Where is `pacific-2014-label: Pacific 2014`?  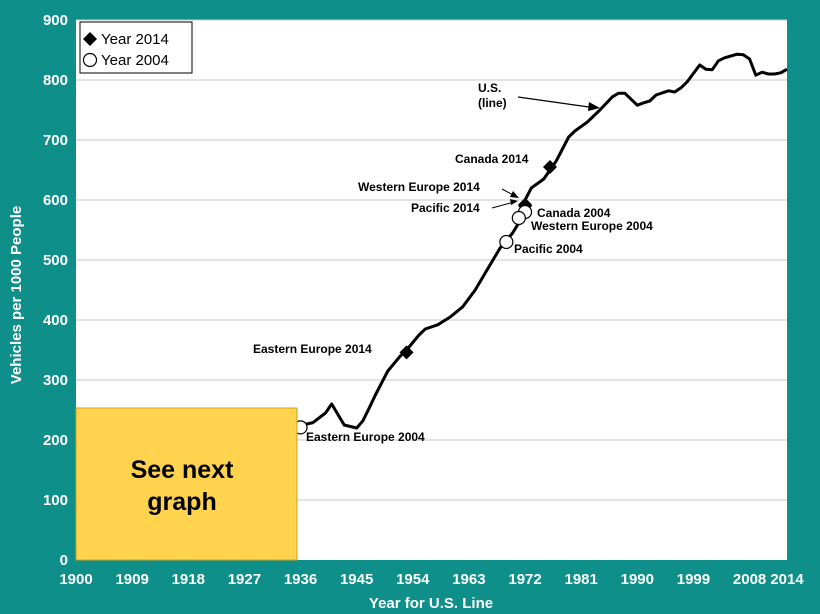 pacific-2014-label: Pacific 2014 is located at coordinates (445, 208).